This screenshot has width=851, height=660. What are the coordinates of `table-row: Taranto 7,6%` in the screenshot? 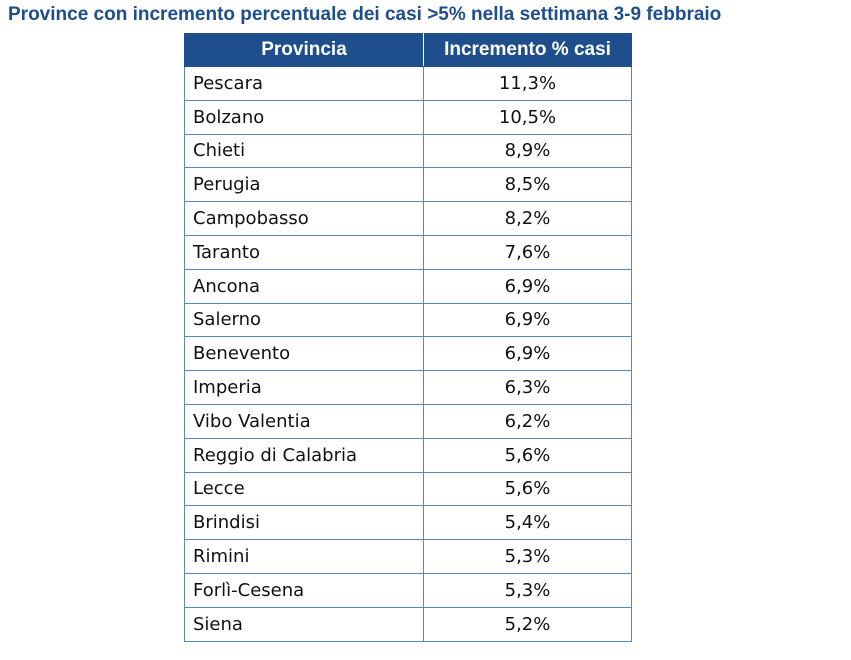 It's located at (408, 252).